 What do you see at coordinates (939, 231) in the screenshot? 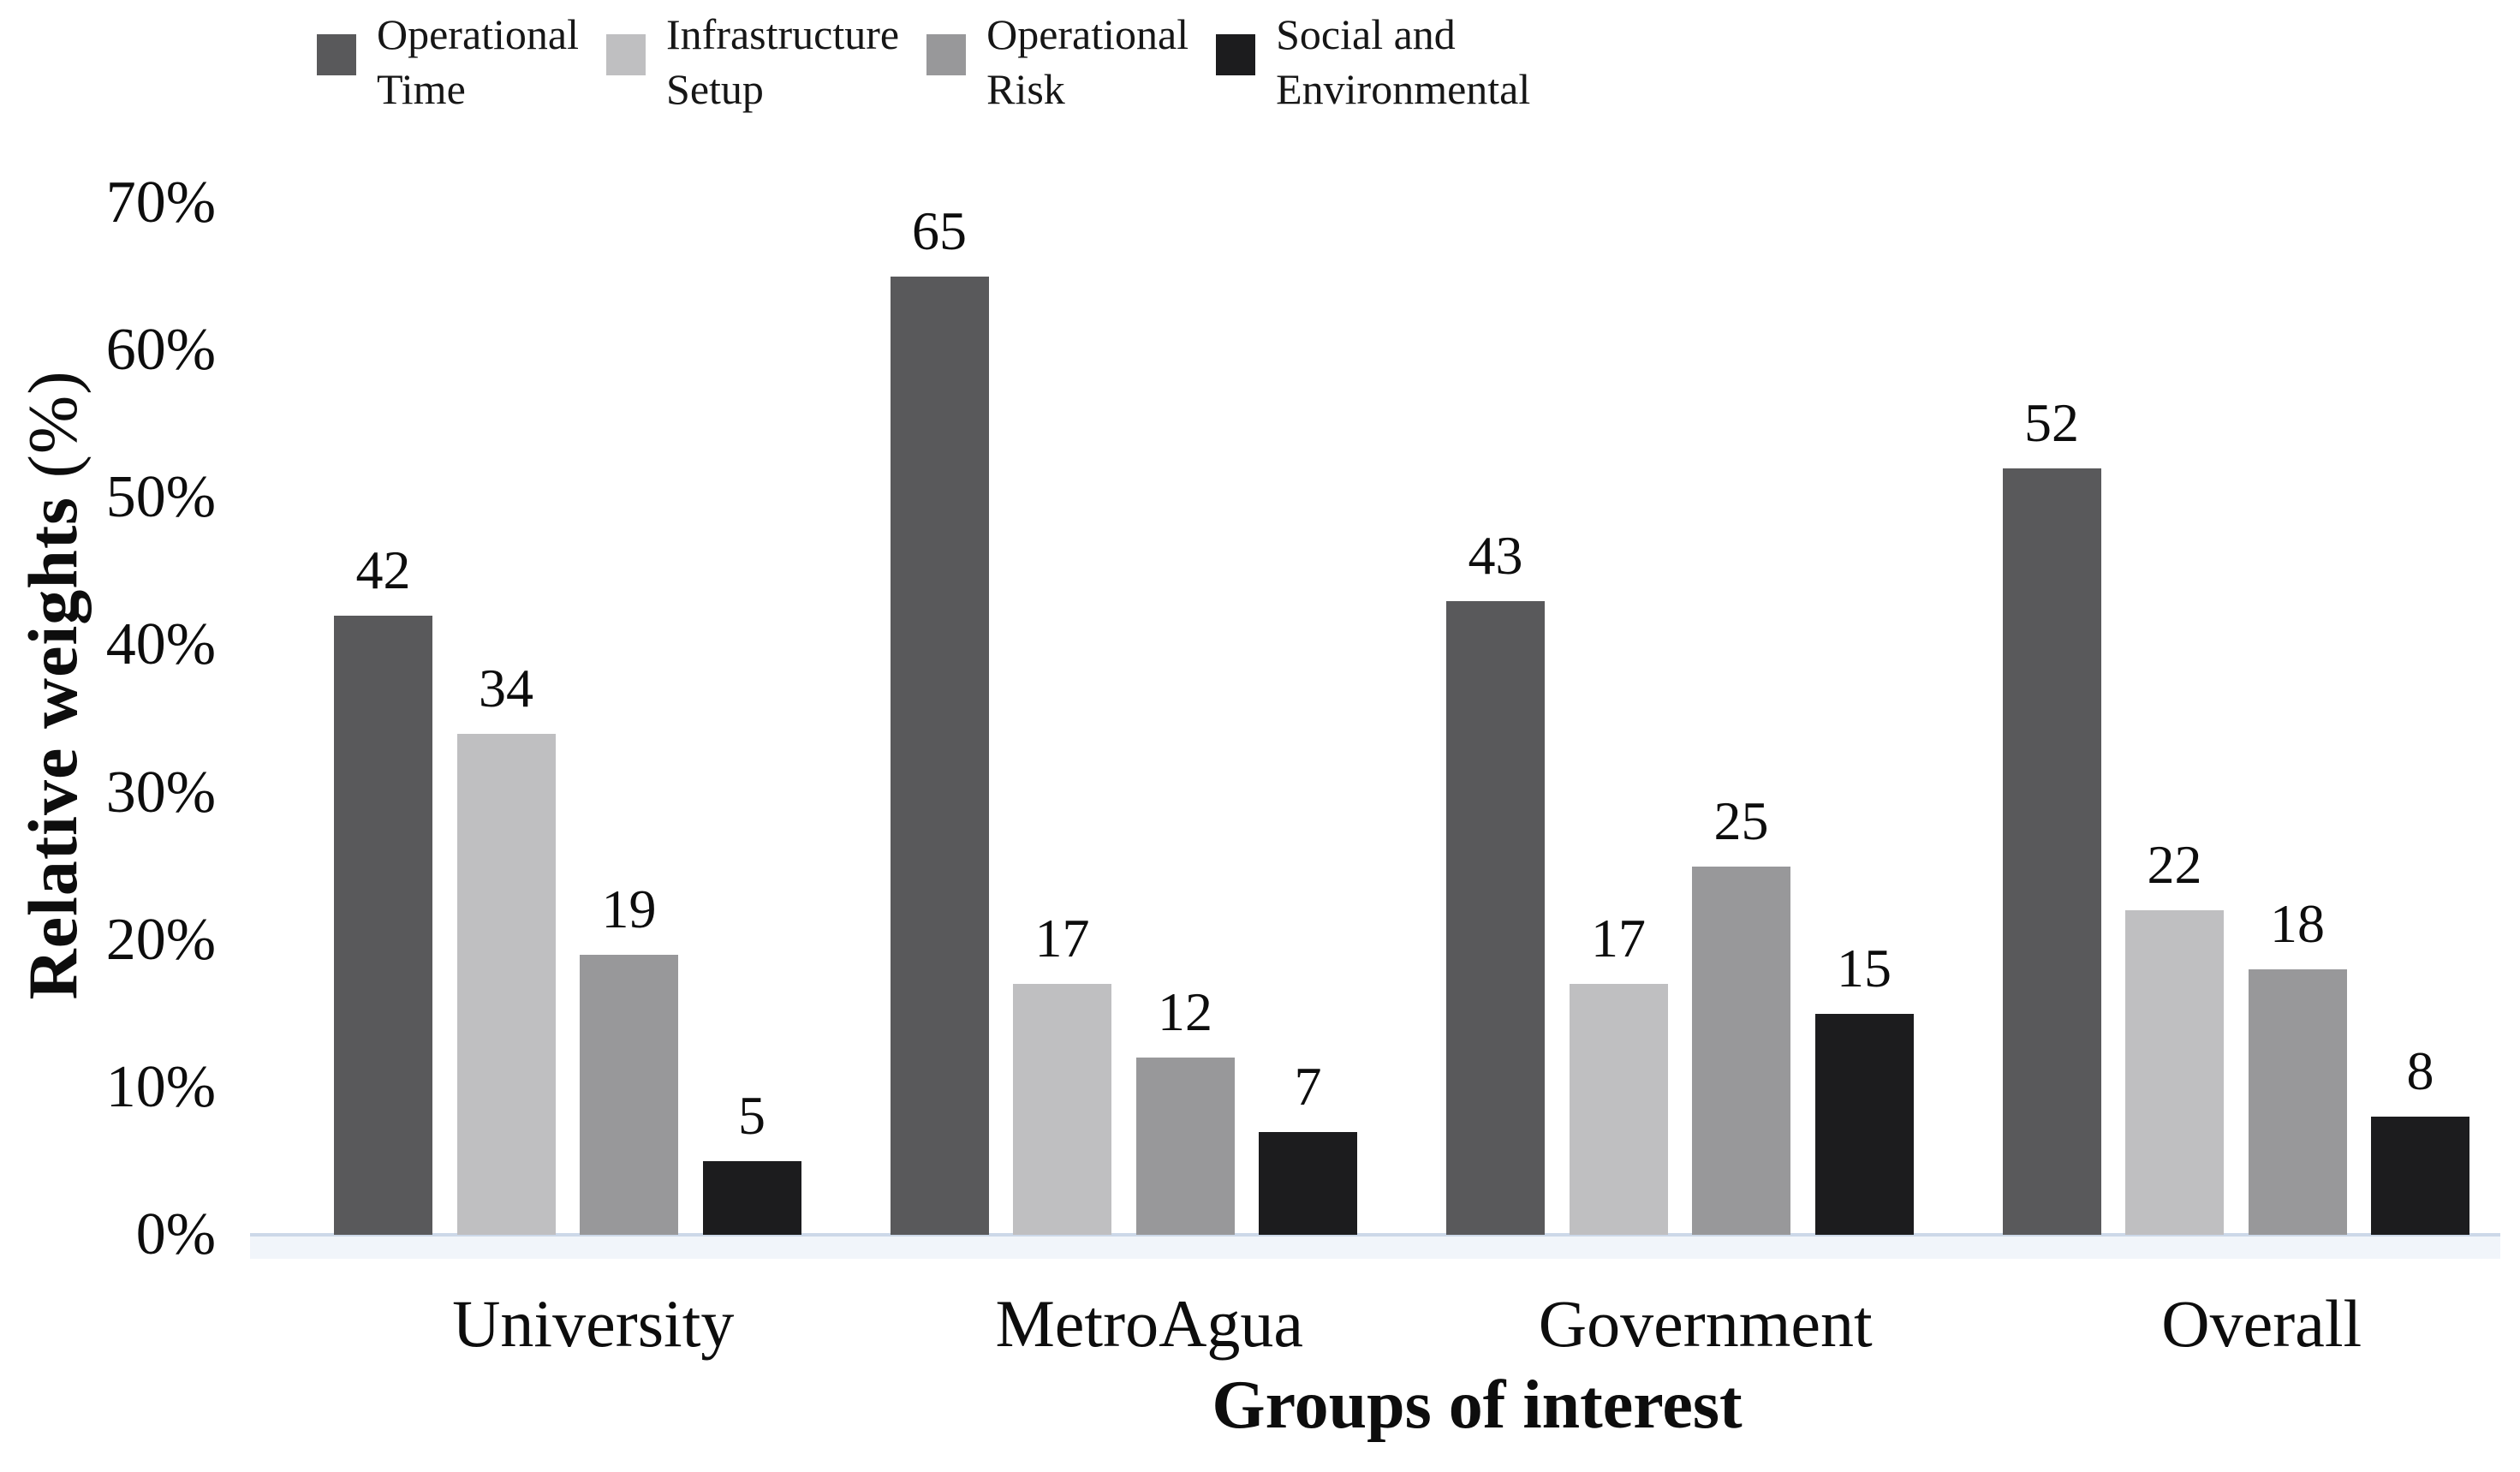
I see `bar-value-label: 65` at bounding box center [939, 231].